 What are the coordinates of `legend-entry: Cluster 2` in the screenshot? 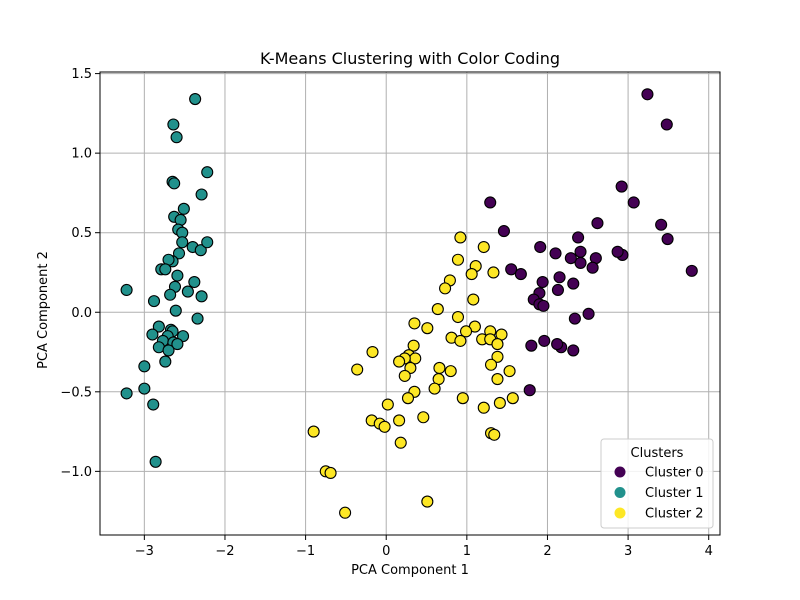 It's located at (674, 514).